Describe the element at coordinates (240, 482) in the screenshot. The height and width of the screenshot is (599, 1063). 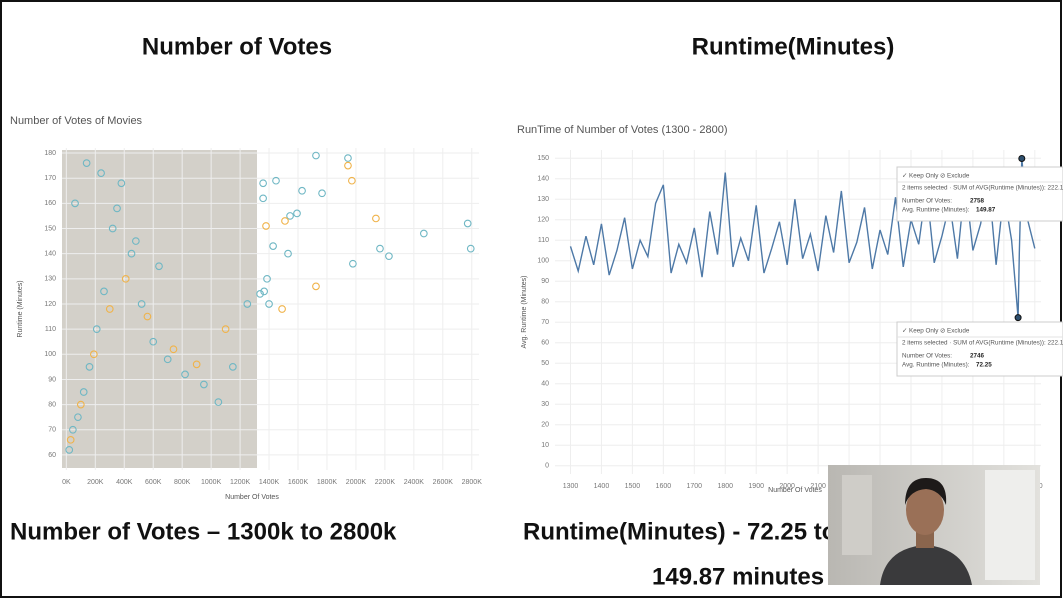
I see `x-tick-label: 1200K` at that location.